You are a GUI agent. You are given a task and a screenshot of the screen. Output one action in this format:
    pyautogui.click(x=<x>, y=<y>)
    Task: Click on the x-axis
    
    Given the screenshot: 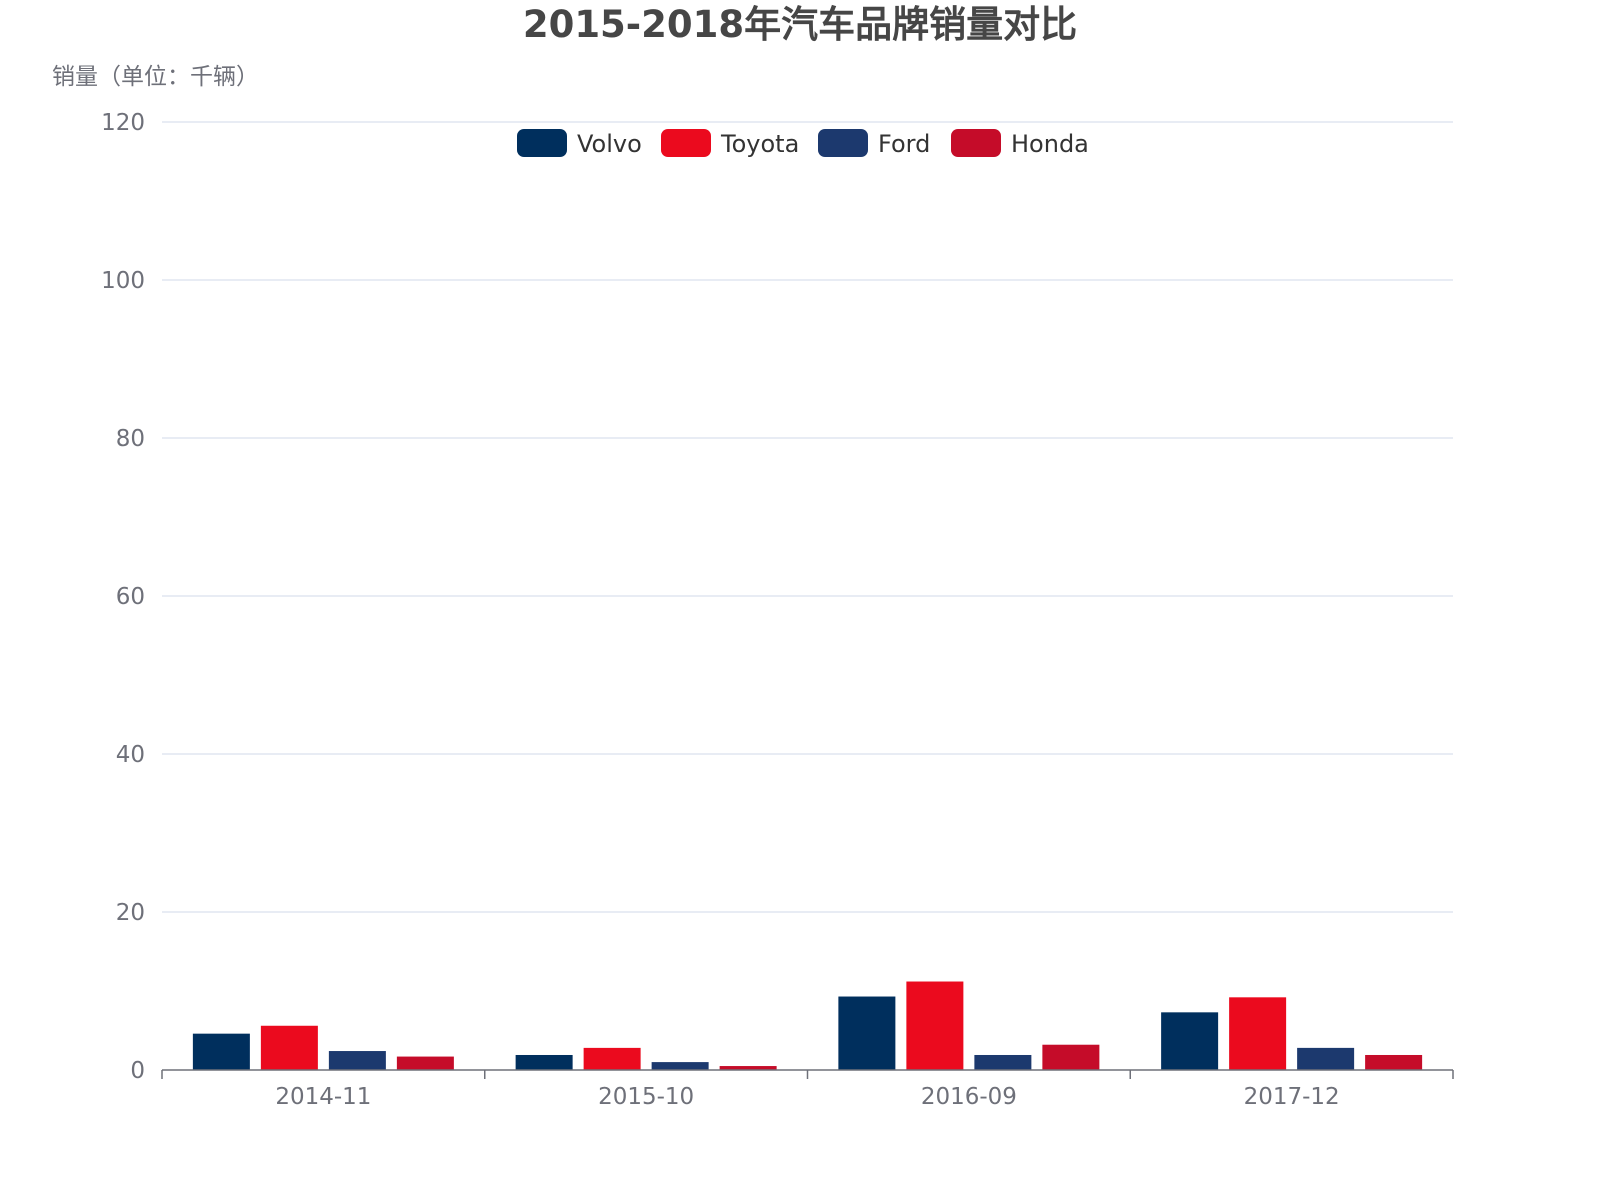 What is the action you would take?
    pyautogui.click(x=807, y=1074)
    